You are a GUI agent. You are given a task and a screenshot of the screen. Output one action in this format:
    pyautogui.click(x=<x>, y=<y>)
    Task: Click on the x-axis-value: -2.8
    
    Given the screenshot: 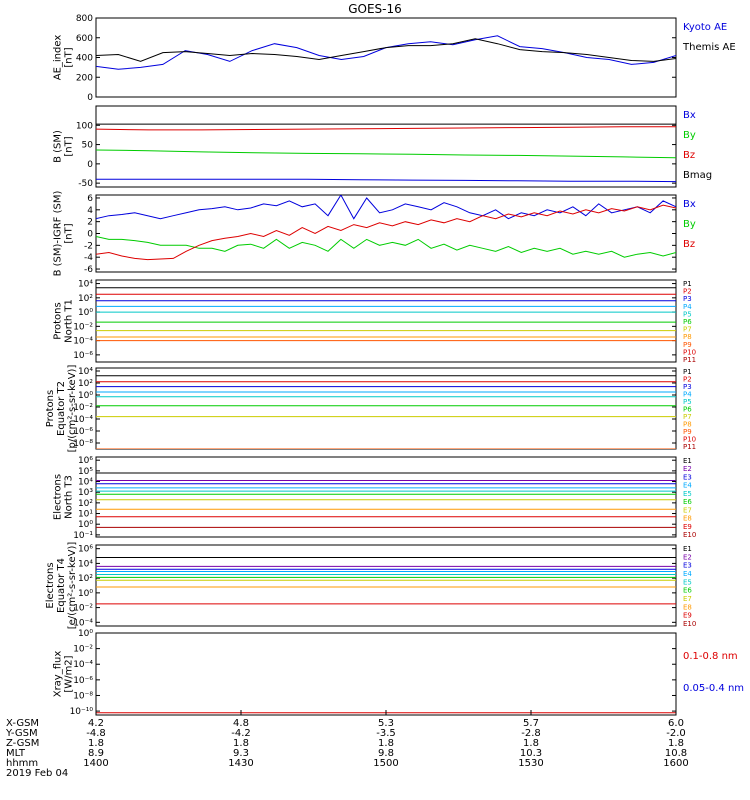 What is the action you would take?
    pyautogui.click(x=531, y=733)
    